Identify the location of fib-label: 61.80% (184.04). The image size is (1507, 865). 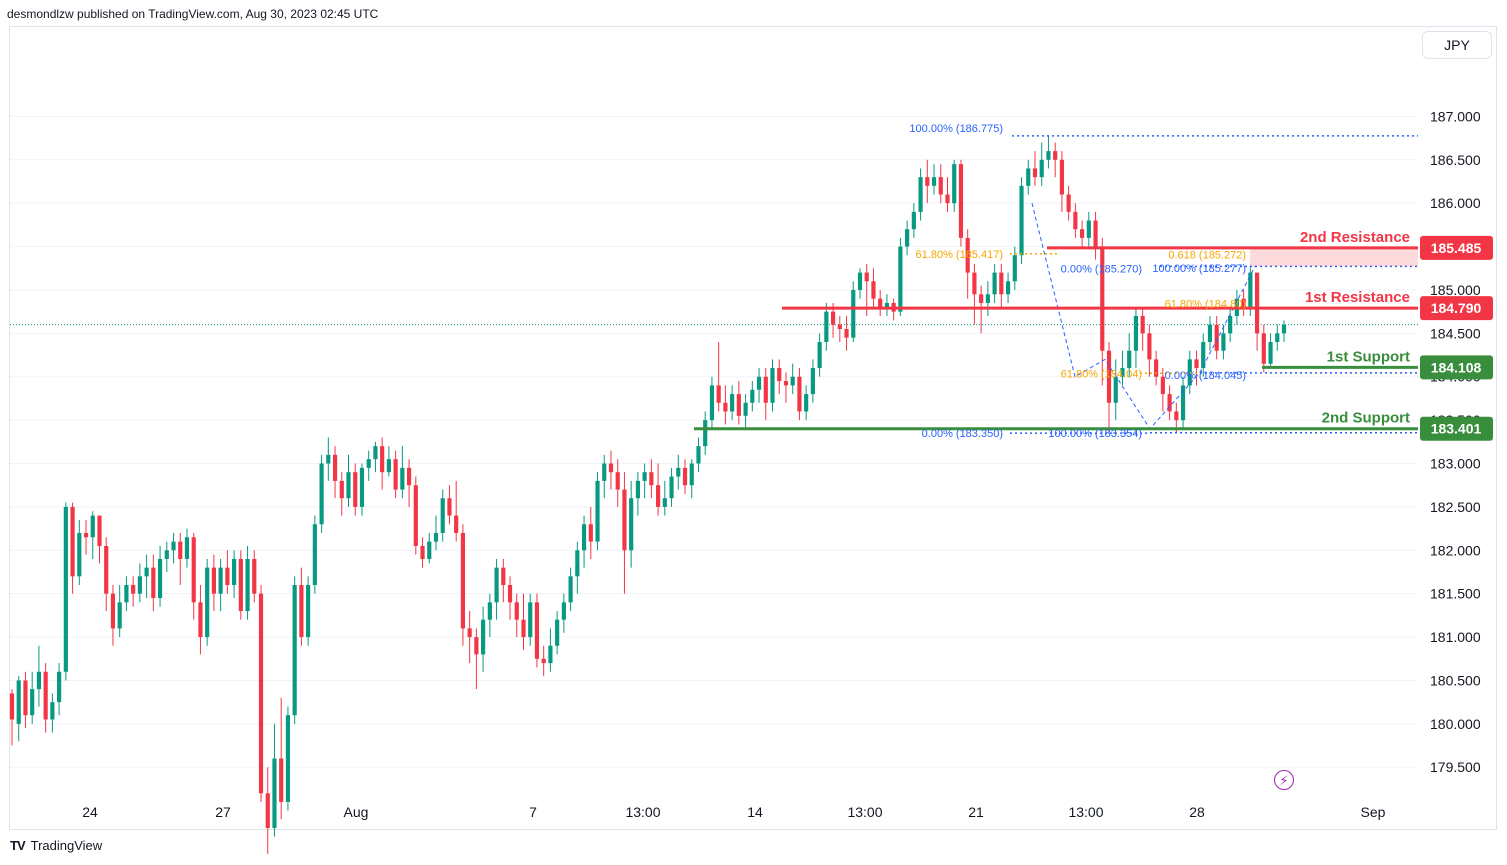
(1101, 374).